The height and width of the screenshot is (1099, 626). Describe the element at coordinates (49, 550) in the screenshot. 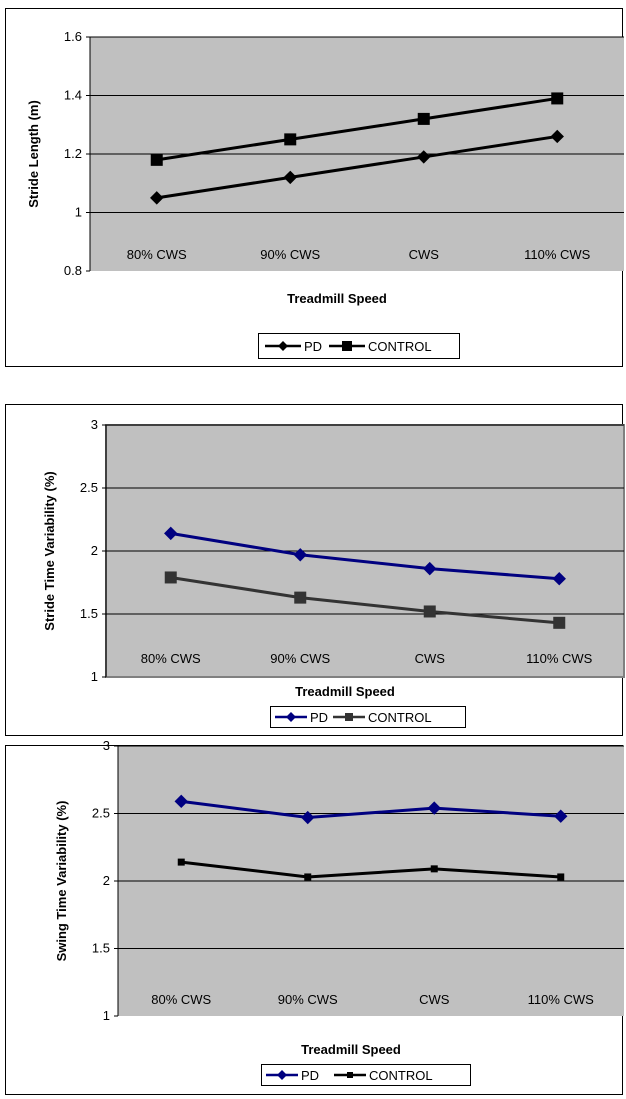

I see `y-axis-title: Stride Time Variability (%)` at that location.